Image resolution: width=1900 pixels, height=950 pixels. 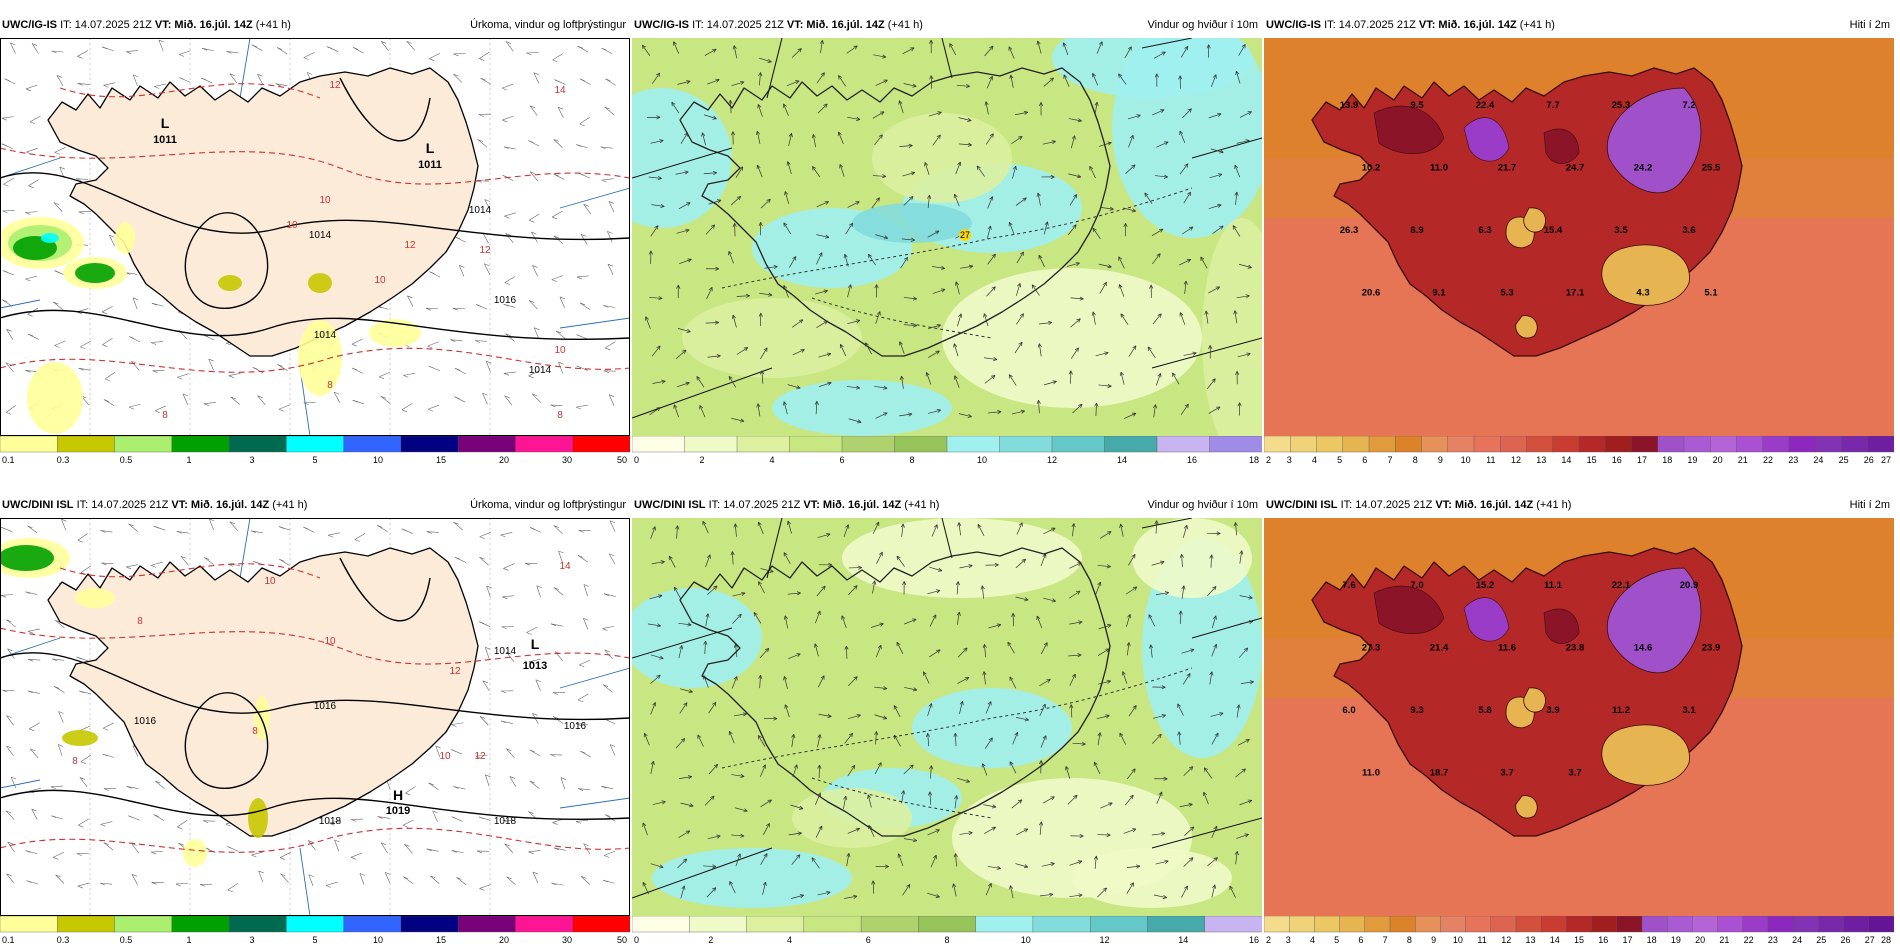 I want to click on colorbar-tick-label: 16, so click(x=1617, y=460).